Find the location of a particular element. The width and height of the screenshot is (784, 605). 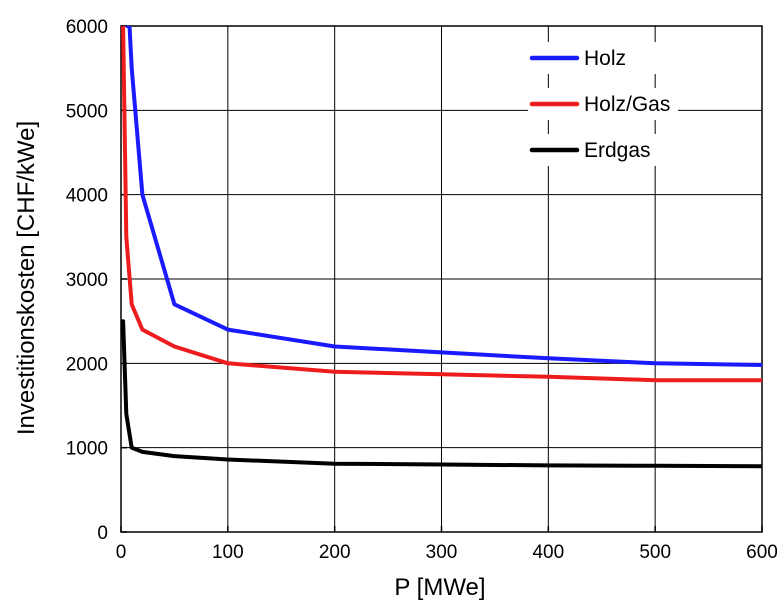

x-tick-label: 200 is located at coordinates (335, 552).